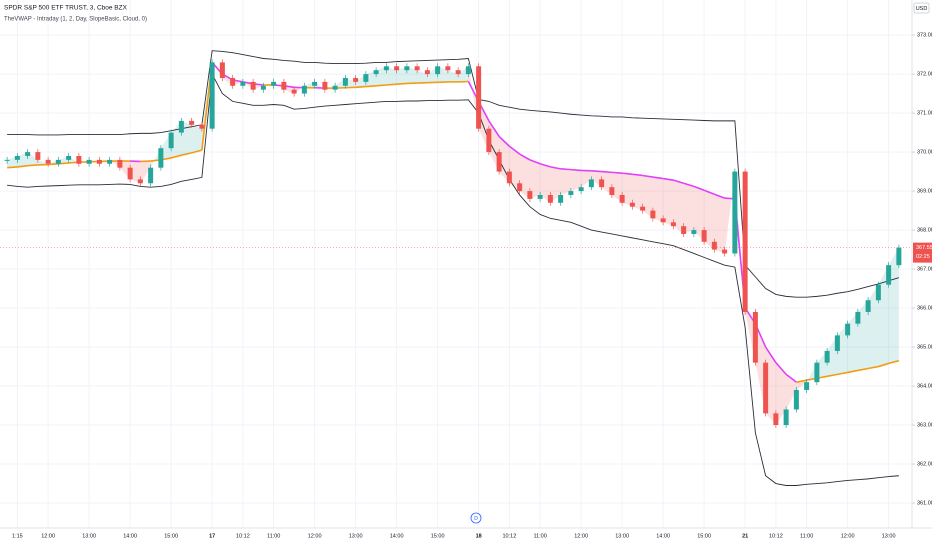 The image size is (932, 550). Describe the element at coordinates (924, 426) in the screenshot. I see `y-tick-label: 363.00` at that location.